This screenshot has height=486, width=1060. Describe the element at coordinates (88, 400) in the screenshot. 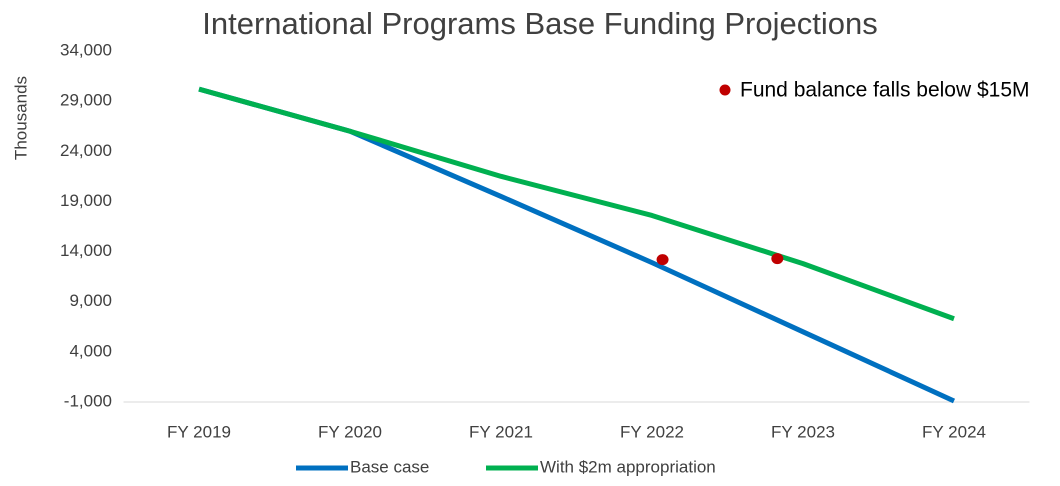

I see `y-tick-label: -1,000` at that location.